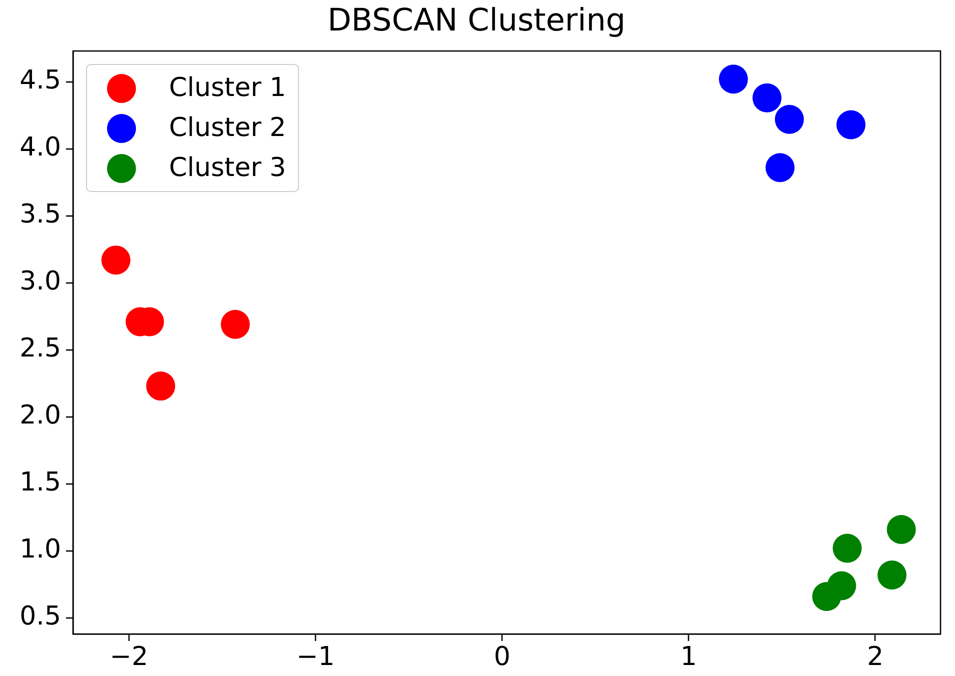 The image size is (955, 676). What do you see at coordinates (40, 483) in the screenshot?
I see `y-tick-label: 1.5` at bounding box center [40, 483].